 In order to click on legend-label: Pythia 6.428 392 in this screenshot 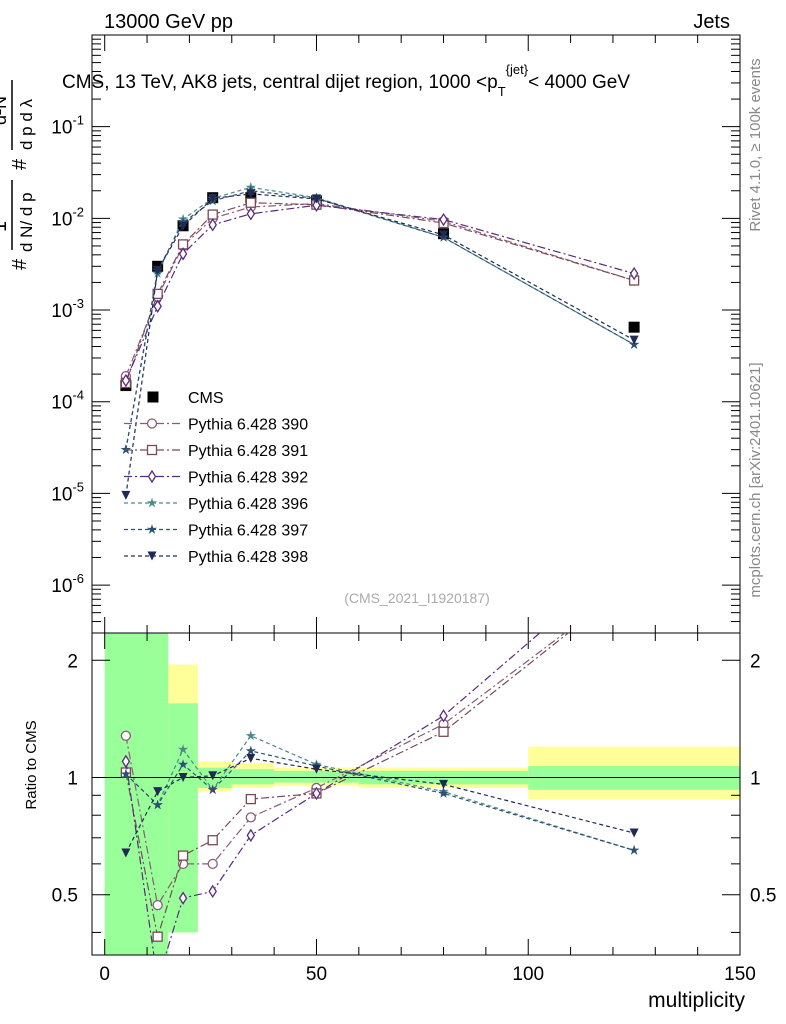, I will do `click(248, 478)`.